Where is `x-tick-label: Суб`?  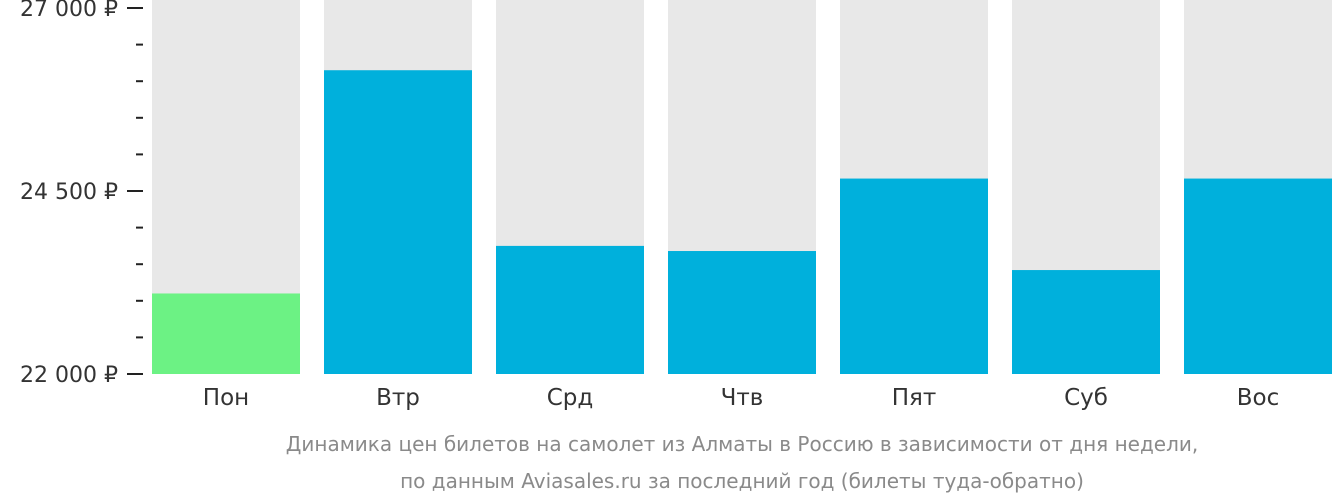 x-tick-label: Суб is located at coordinates (1086, 398).